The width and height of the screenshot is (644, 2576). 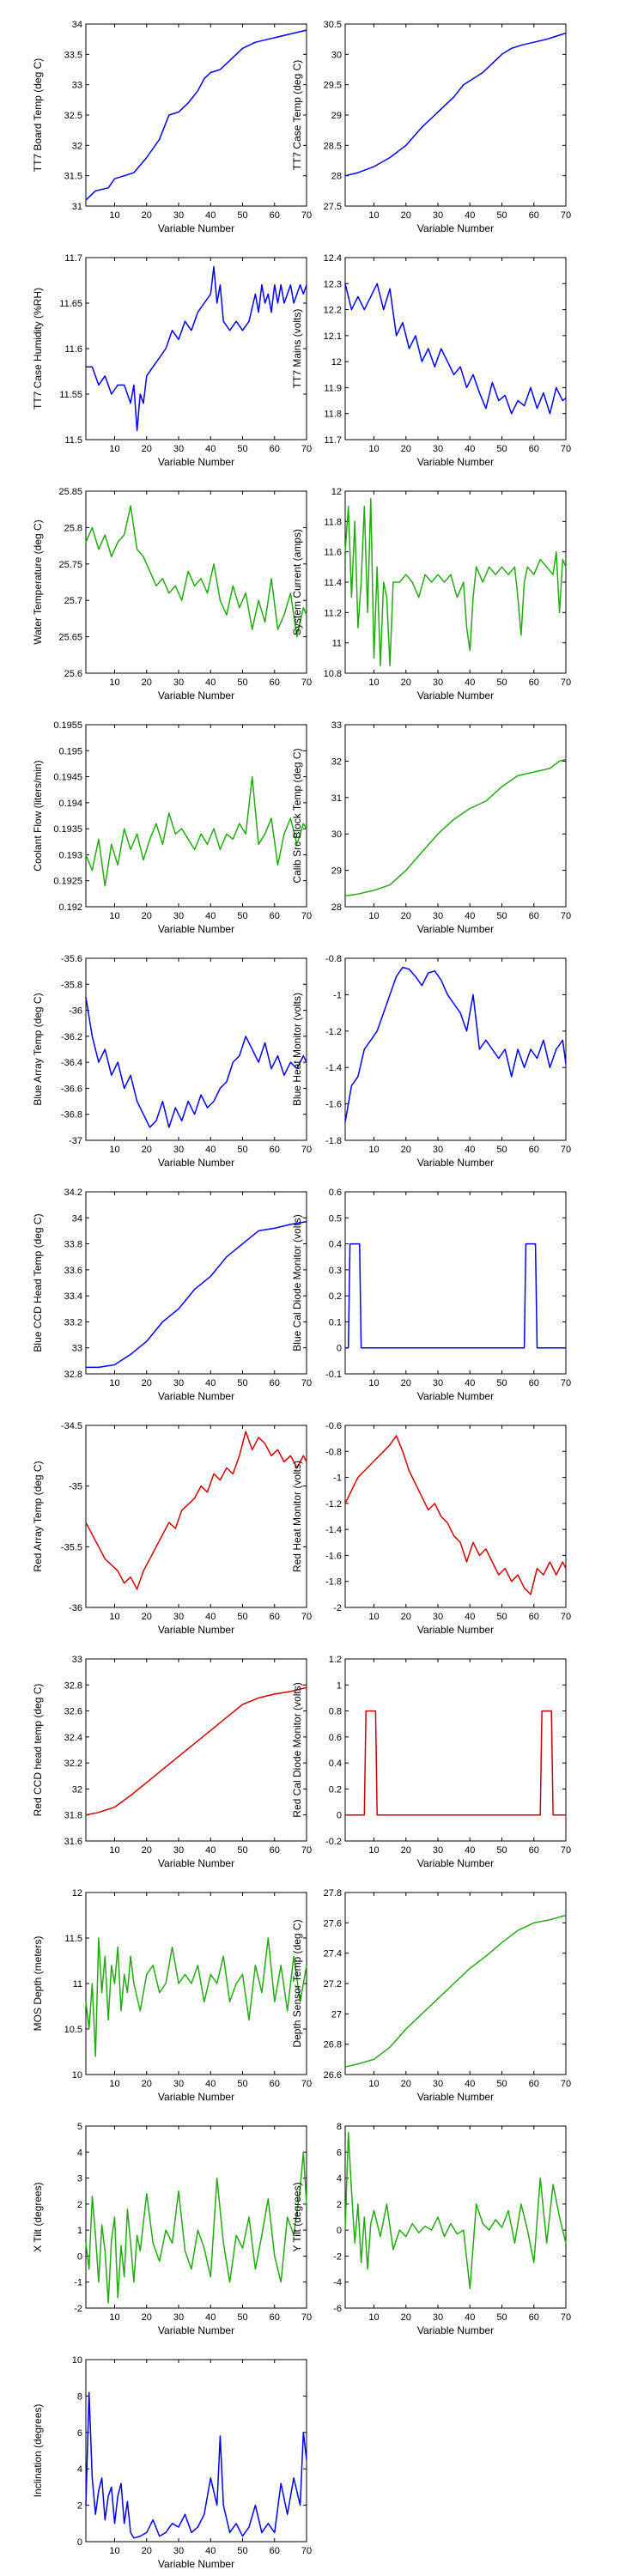 I want to click on y-tick-label: 27, so click(x=336, y=2014).